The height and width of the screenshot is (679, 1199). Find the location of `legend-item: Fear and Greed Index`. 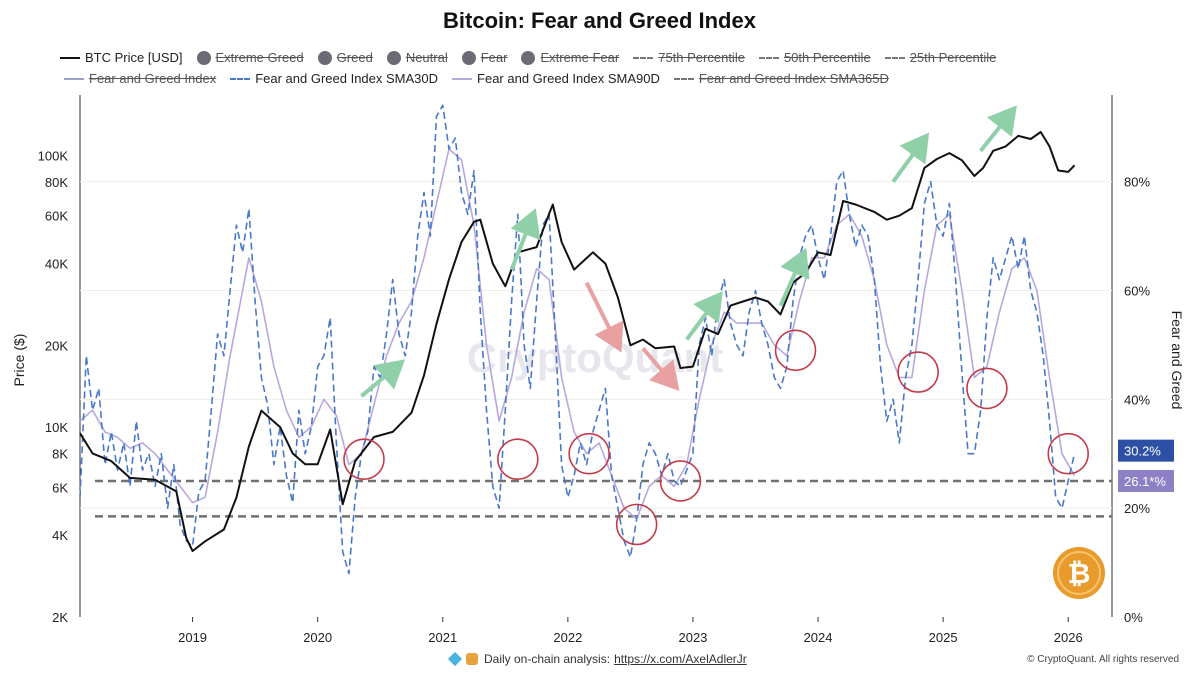

legend-item: Fear and Greed Index is located at coordinates (140, 78).